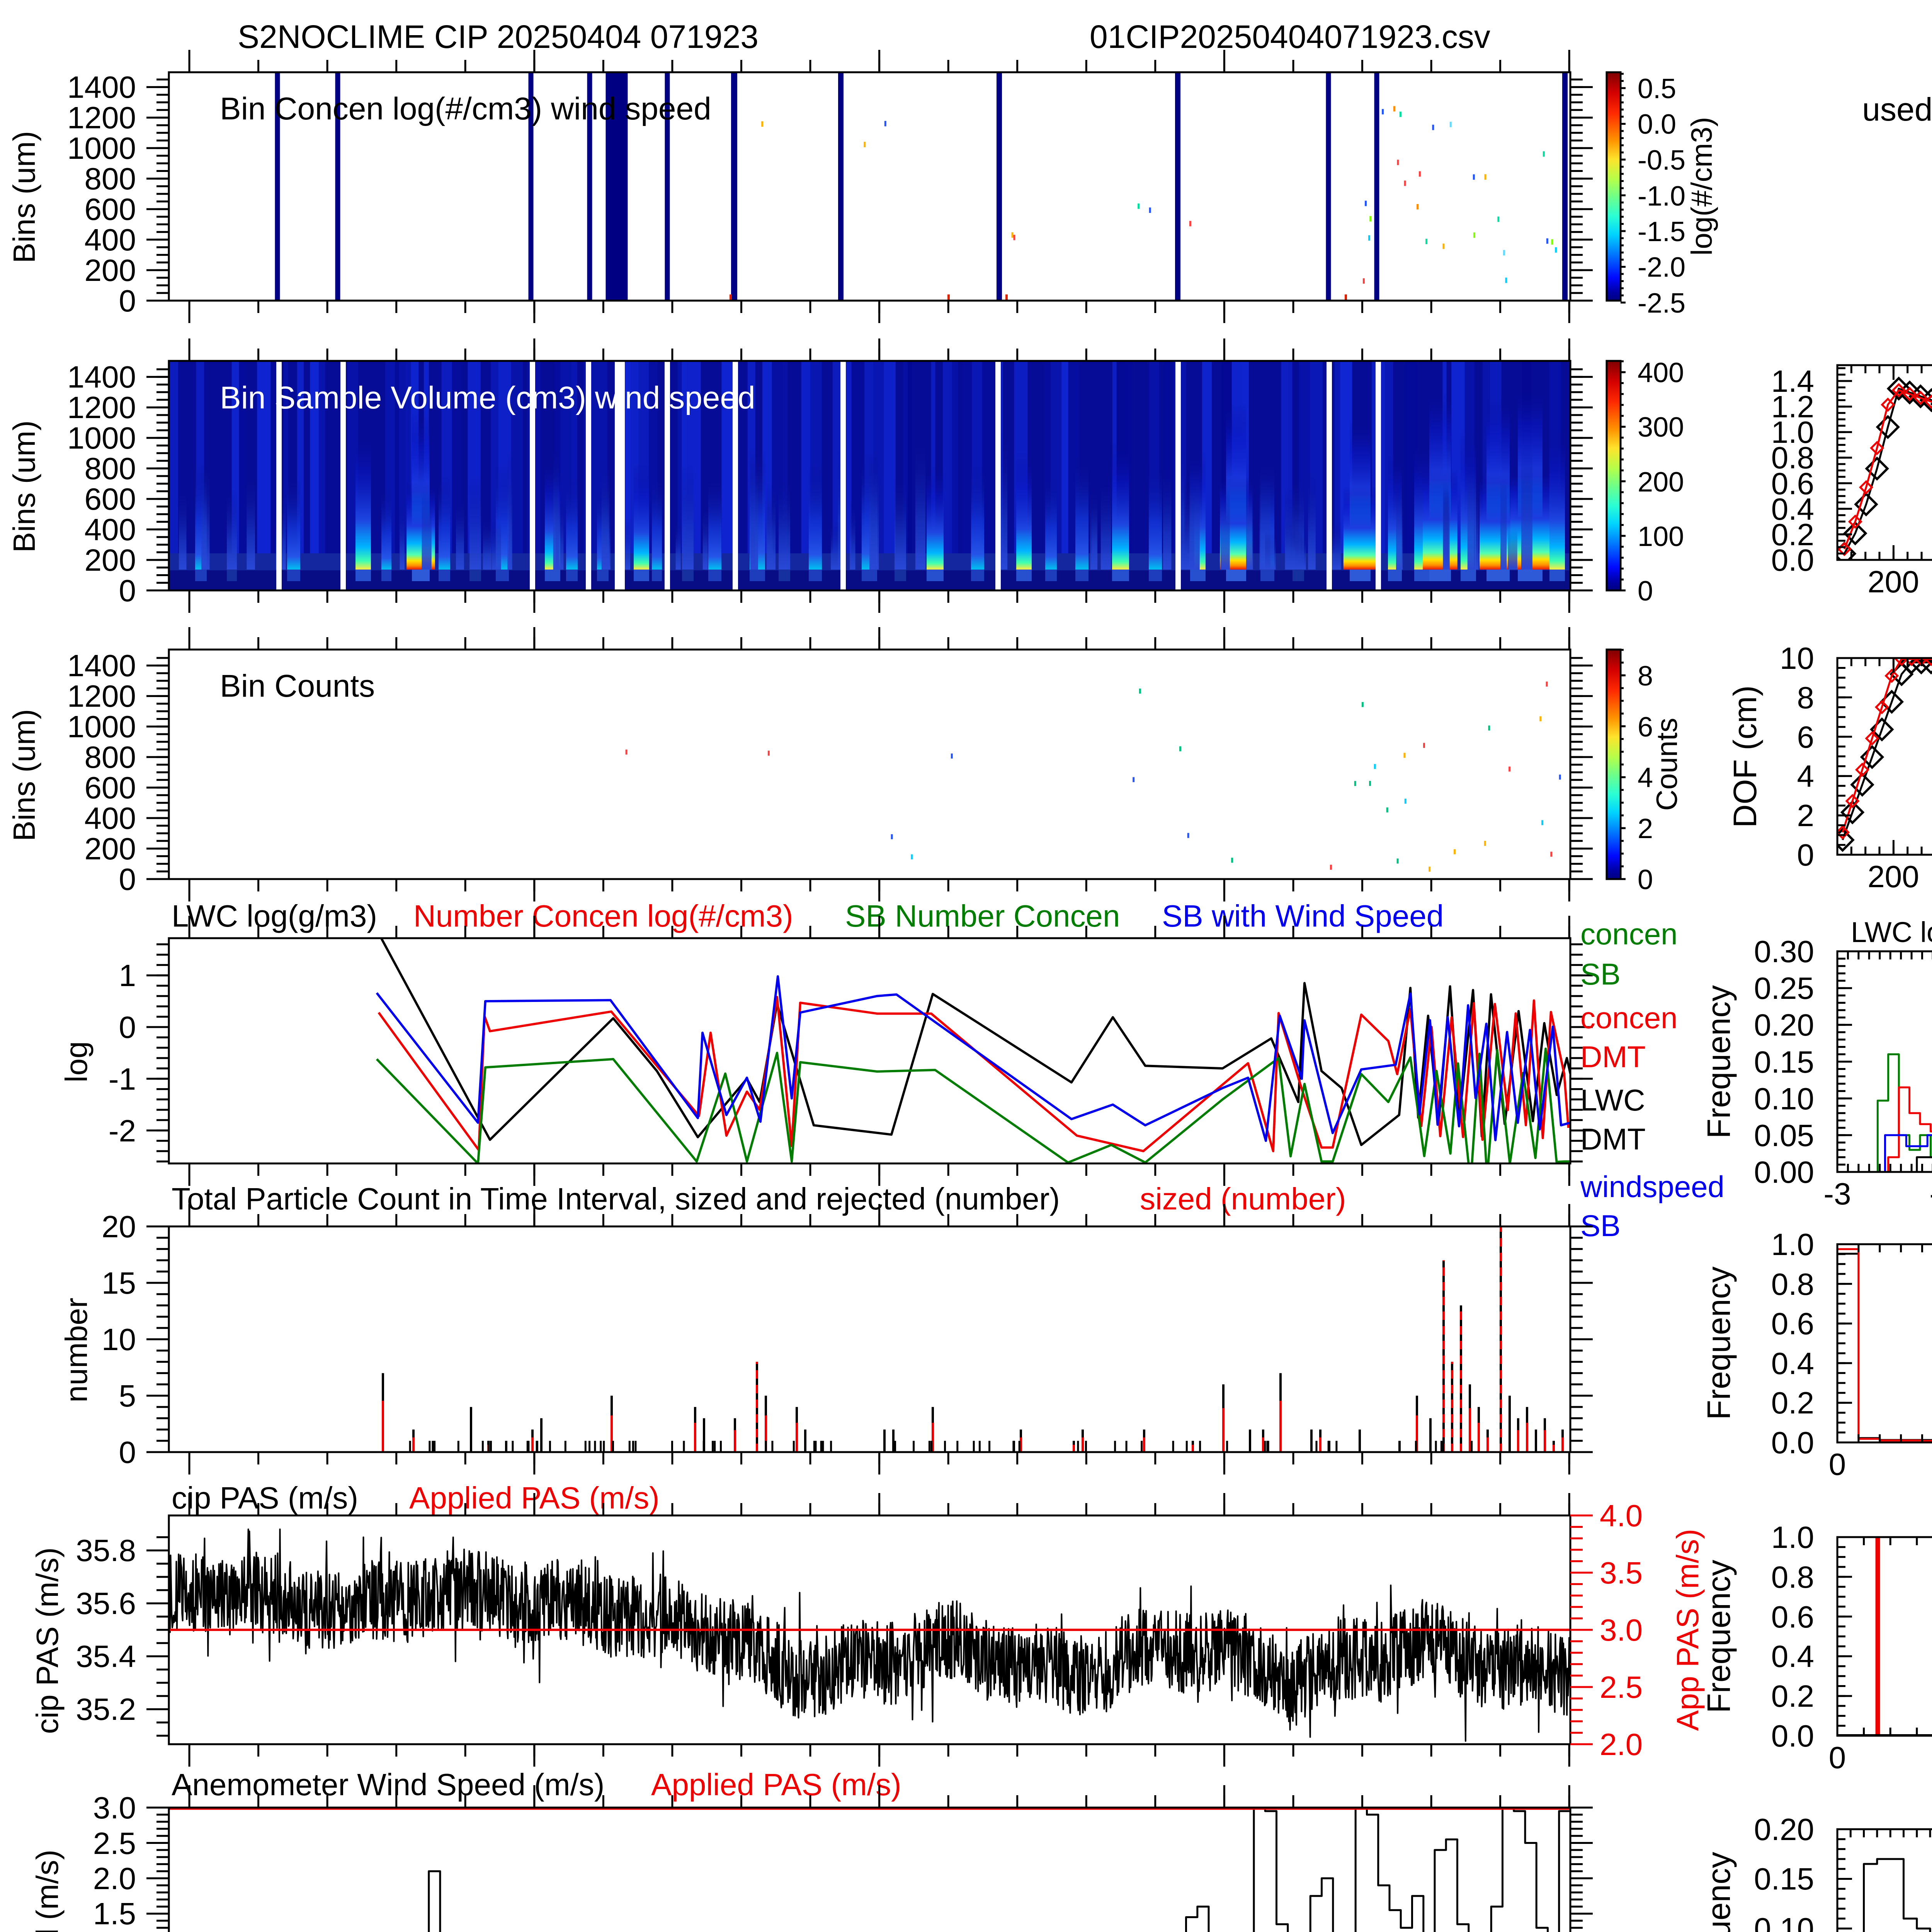 The width and height of the screenshot is (1932, 1932). Describe the element at coordinates (1622, 1516) in the screenshot. I see `svg-text: 4.0` at that location.